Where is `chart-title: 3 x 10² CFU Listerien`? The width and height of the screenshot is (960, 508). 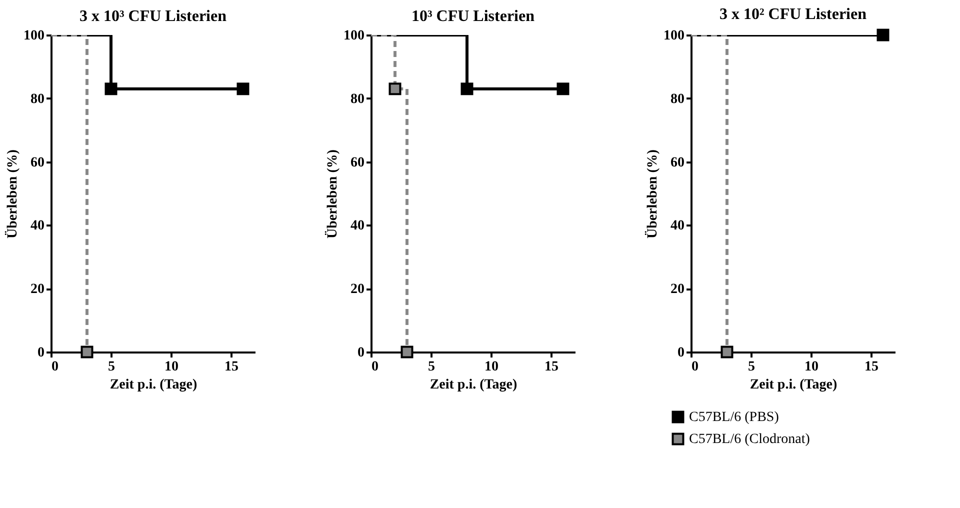 chart-title: 3 x 10² CFU Listerien is located at coordinates (793, 14).